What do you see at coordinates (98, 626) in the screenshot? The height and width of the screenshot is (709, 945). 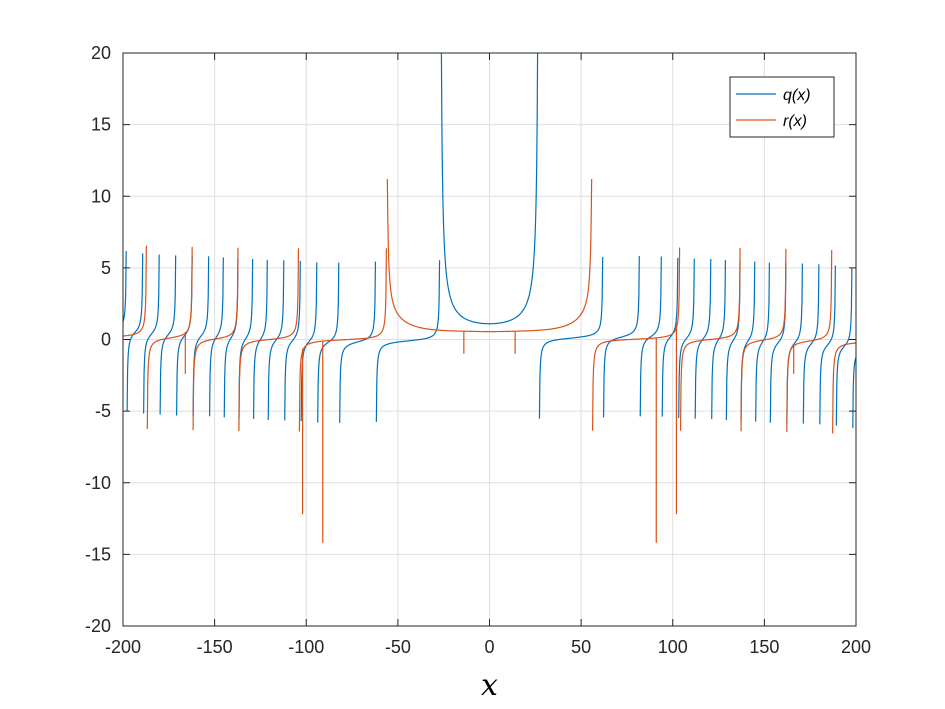 I see `y-tick-label: -20` at bounding box center [98, 626].